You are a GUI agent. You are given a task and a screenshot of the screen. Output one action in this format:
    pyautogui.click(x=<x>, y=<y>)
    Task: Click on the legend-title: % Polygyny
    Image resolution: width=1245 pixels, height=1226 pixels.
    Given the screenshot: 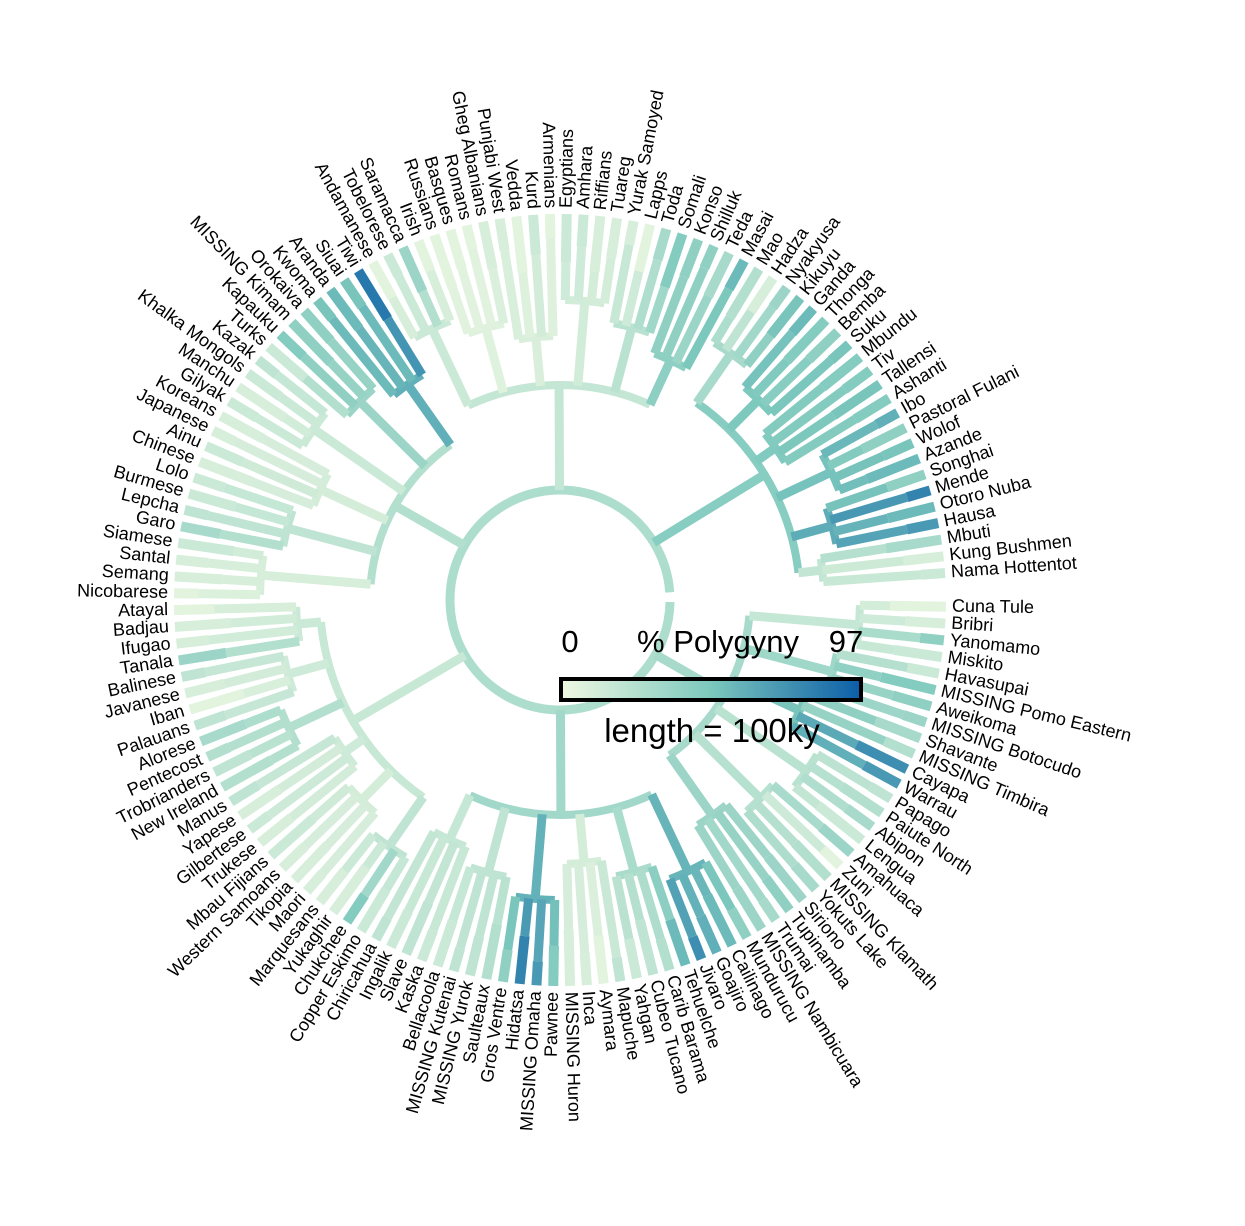 What is the action you would take?
    pyautogui.click(x=718, y=641)
    